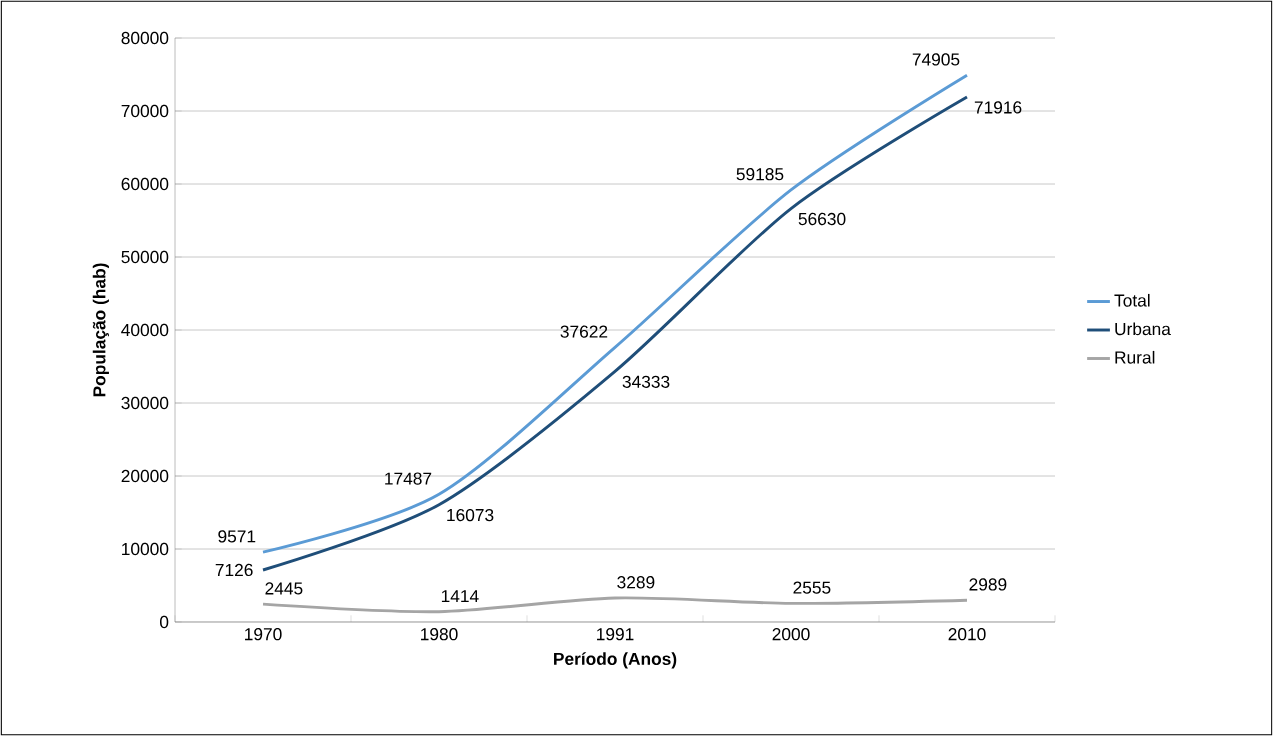 This screenshot has height=736, width=1273. I want to click on data-label: 71916, so click(998, 107).